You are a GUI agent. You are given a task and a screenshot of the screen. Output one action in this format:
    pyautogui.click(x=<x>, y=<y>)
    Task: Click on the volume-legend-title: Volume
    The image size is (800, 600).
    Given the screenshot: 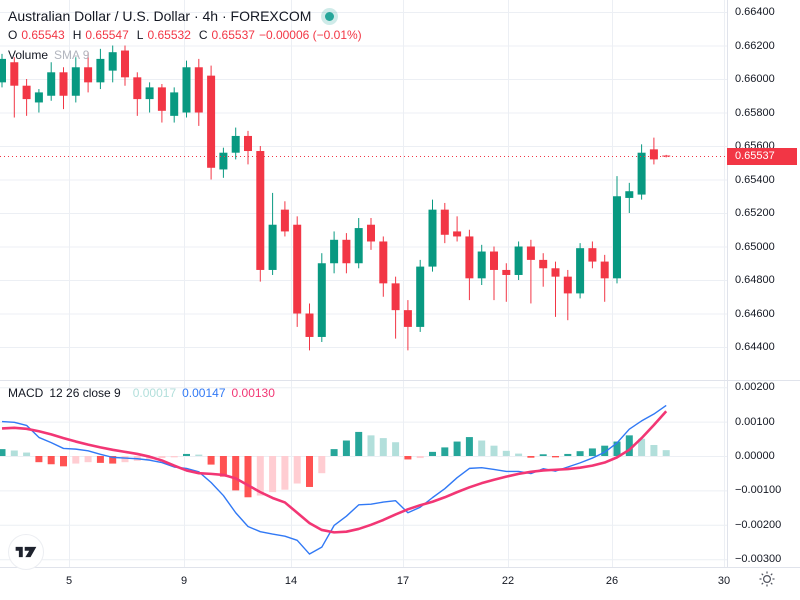 What is the action you would take?
    pyautogui.click(x=28, y=55)
    